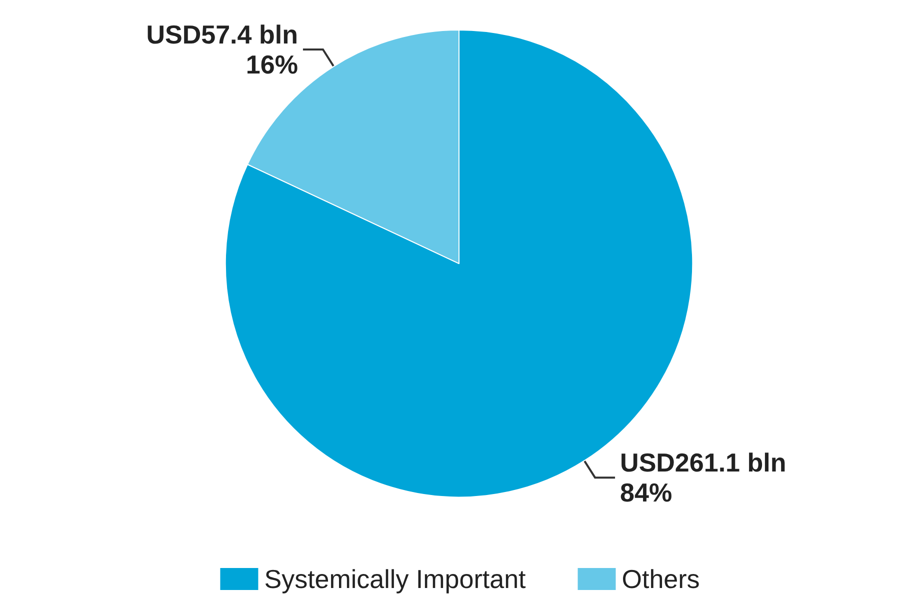  What do you see at coordinates (222, 50) in the screenshot?
I see `data-label: USD57.4 bln 16%` at bounding box center [222, 50].